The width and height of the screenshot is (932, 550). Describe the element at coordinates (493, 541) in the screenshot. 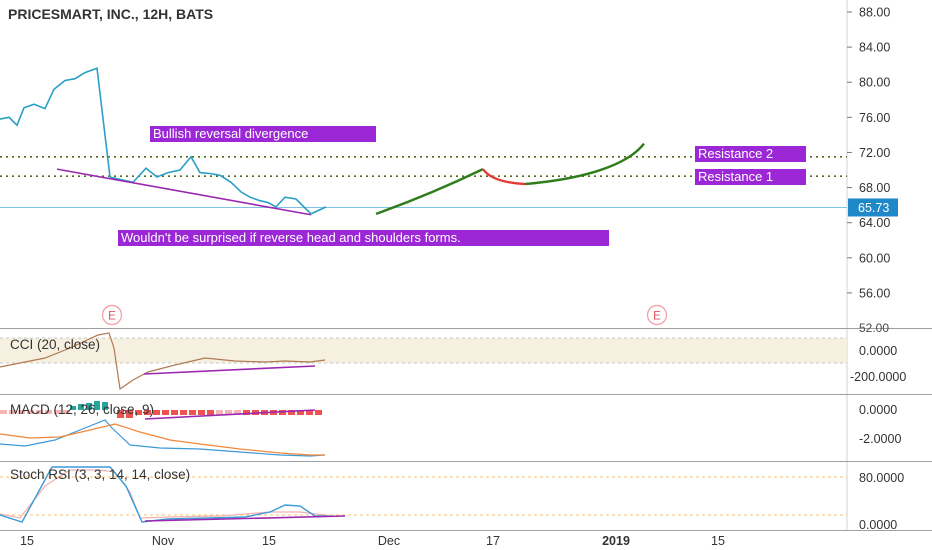

I see `time-axis-label: 17` at that location.